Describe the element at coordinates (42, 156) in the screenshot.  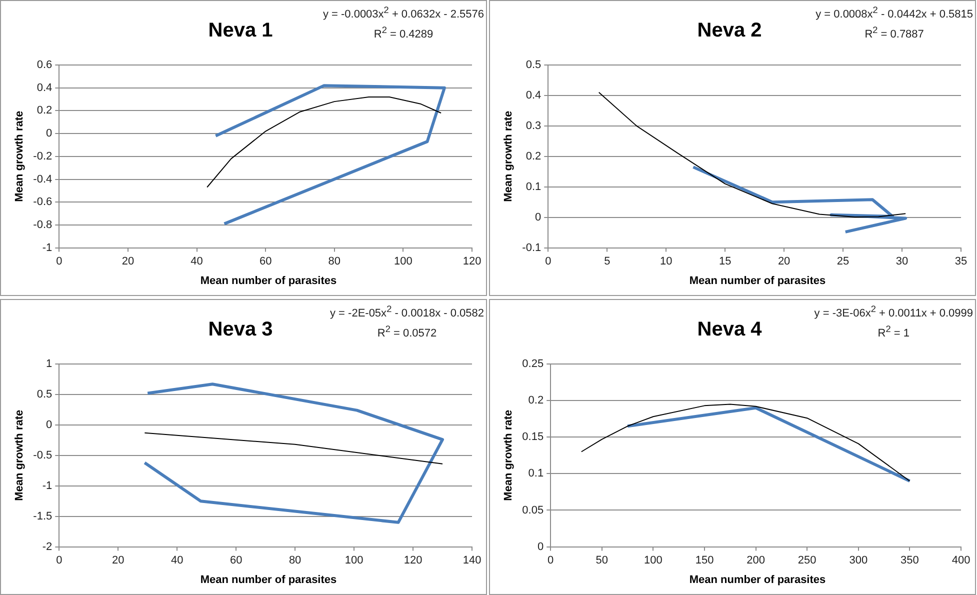
I see `y-tick-label: -0.2` at that location.